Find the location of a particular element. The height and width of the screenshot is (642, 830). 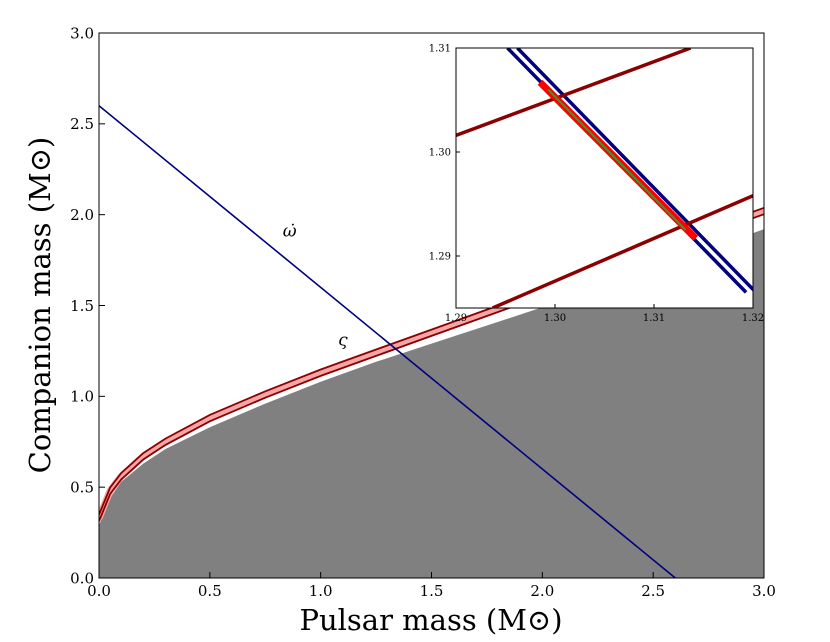

inset-plot-content is located at coordinates (604, 178).